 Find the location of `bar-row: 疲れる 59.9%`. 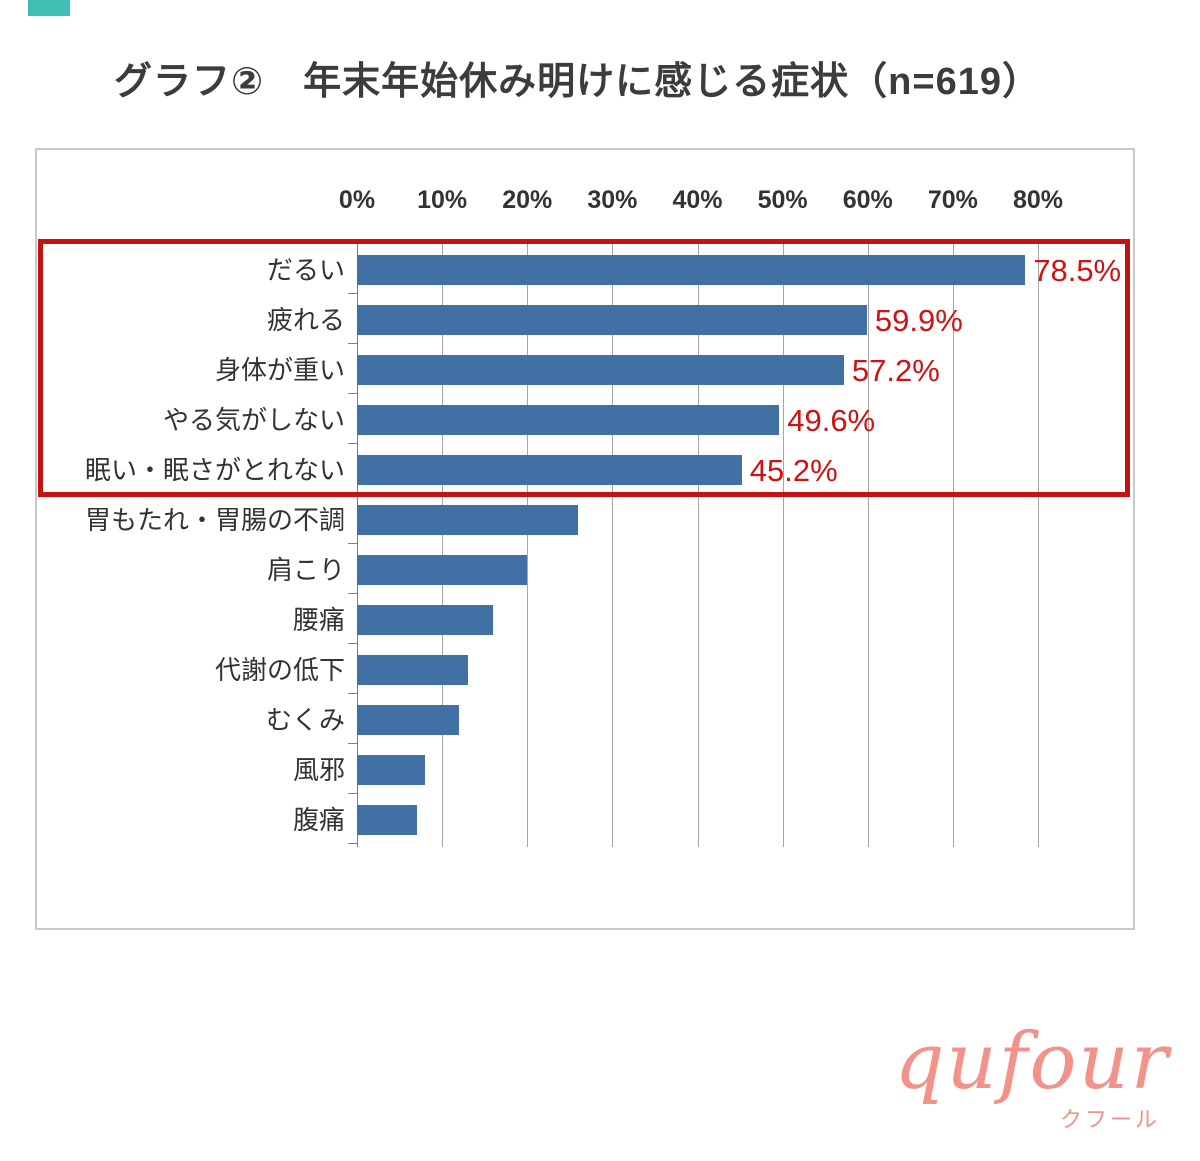

bar-row: 疲れる 59.9% is located at coordinates (585, 320).